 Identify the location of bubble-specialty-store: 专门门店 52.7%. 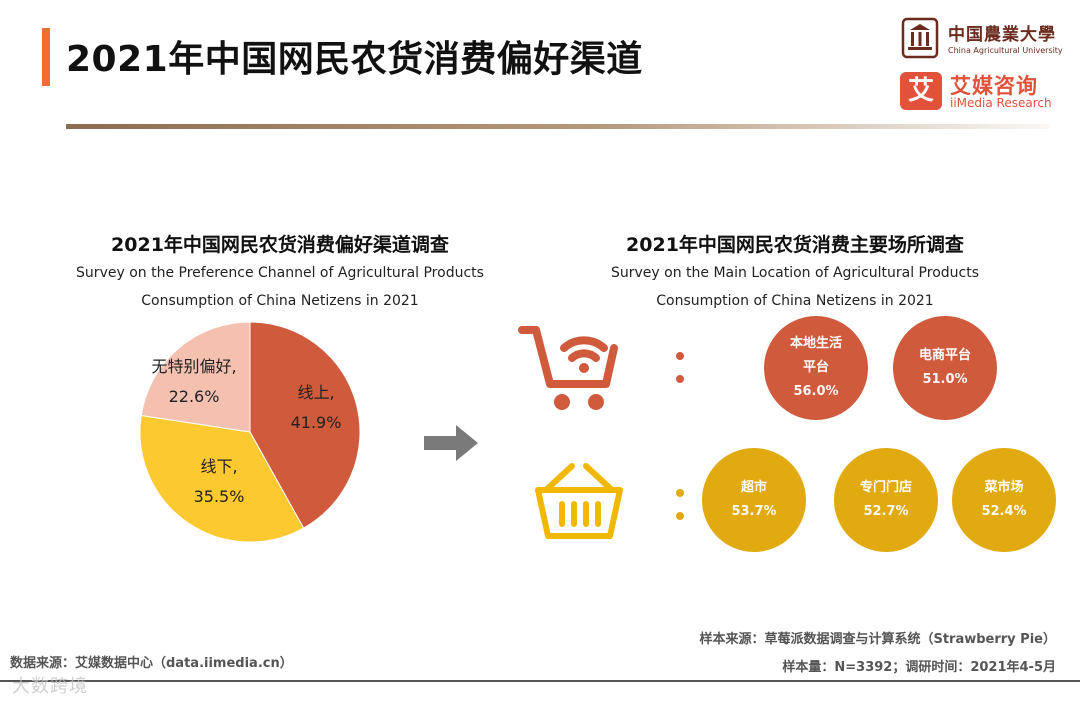
(886, 500).